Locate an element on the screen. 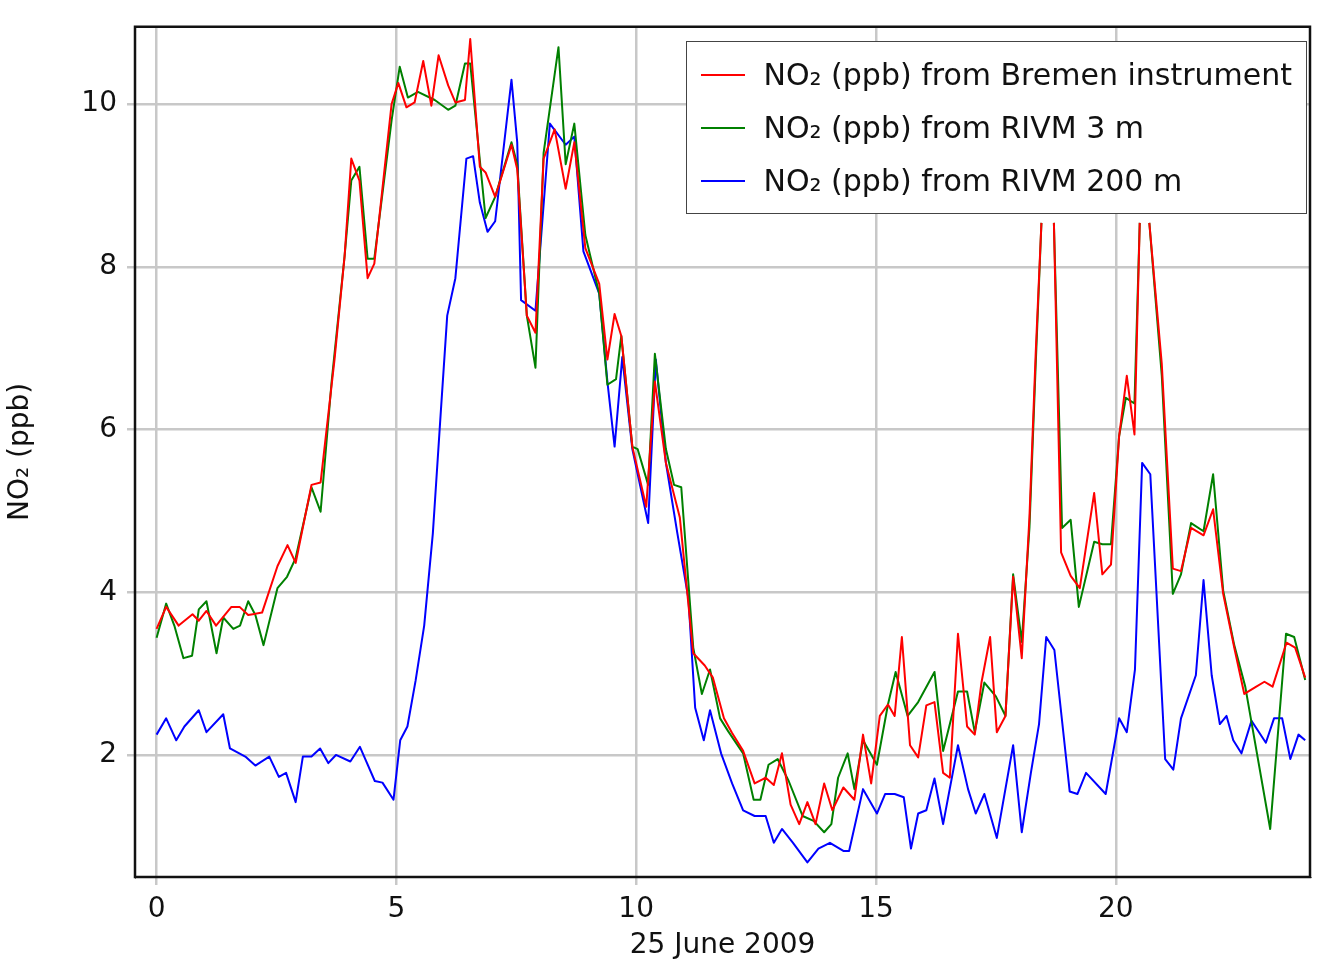 This screenshot has height=967, width=1317. x-tick-label: 10 is located at coordinates (636, 908).